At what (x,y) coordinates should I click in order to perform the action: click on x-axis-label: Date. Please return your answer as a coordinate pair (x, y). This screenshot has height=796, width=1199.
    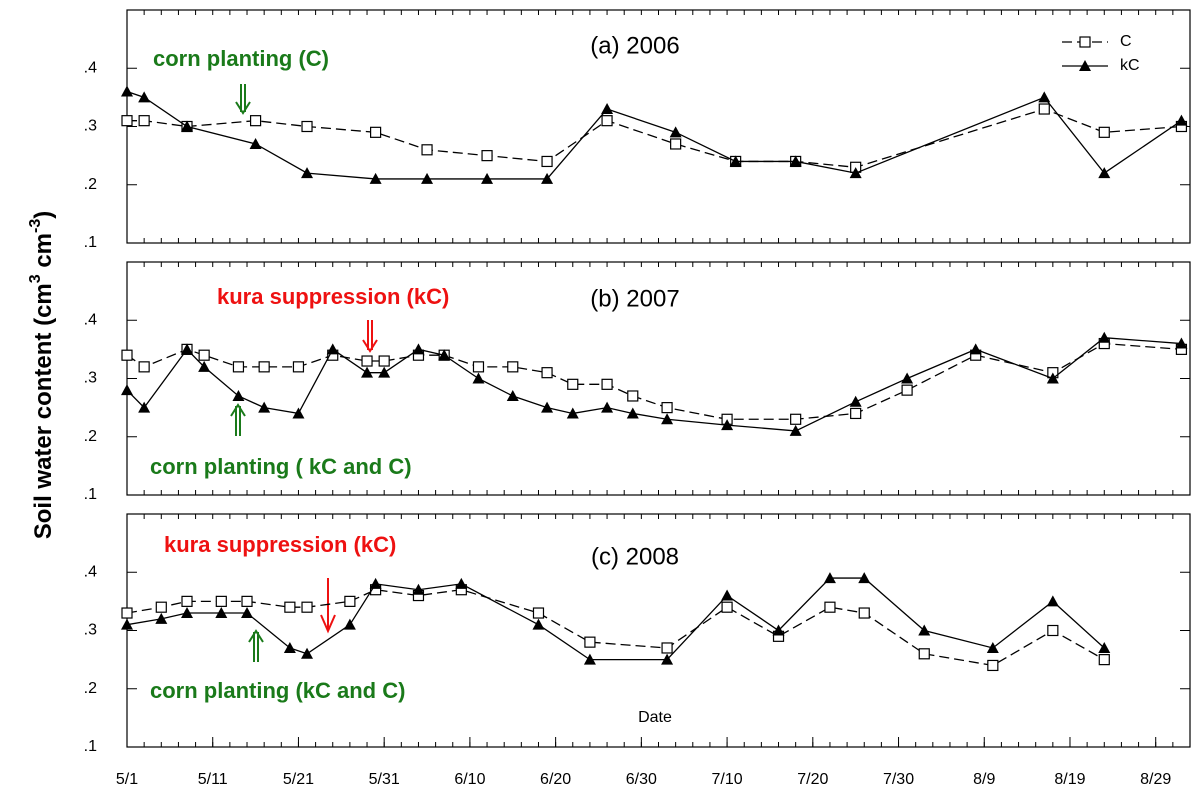
    Looking at the image, I should click on (655, 717).